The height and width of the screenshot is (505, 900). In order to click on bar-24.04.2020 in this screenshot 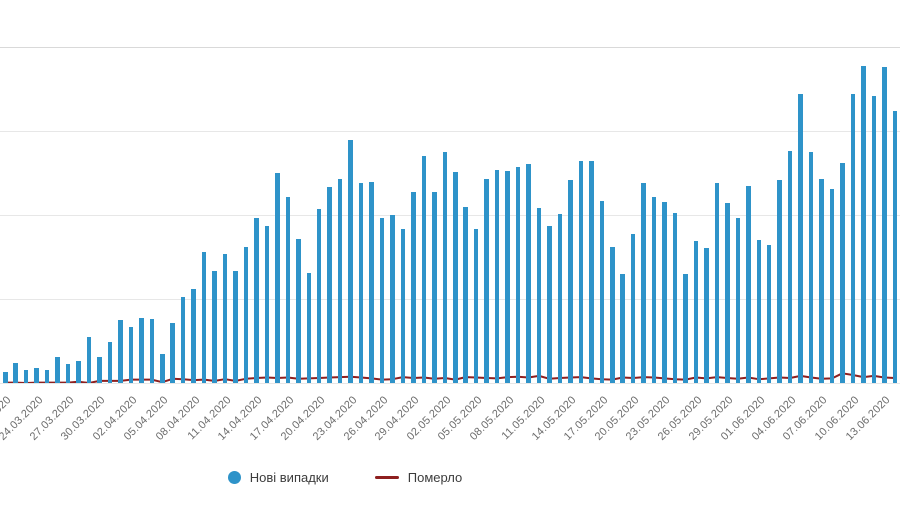, I will do `click(361, 282)`.